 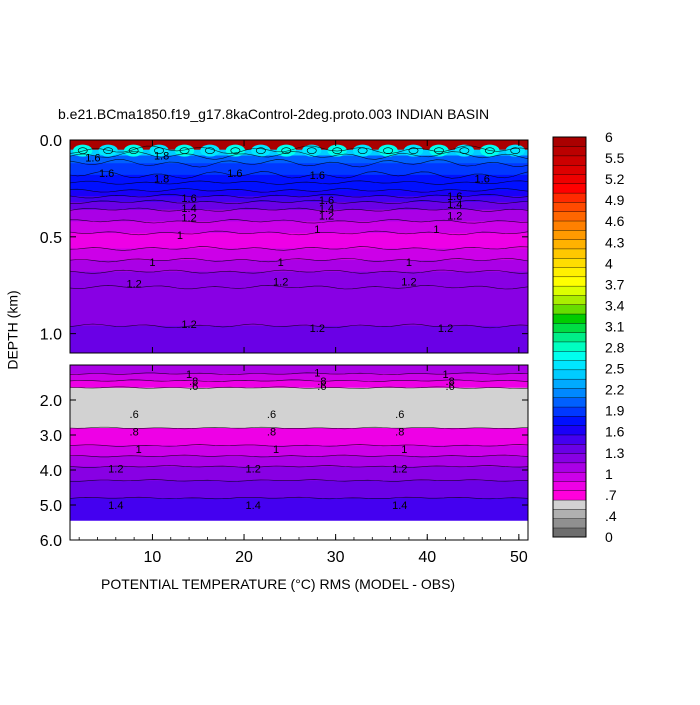 What do you see at coordinates (51, 471) in the screenshot?
I see `y-tick-label-lower: 4.0` at bounding box center [51, 471].